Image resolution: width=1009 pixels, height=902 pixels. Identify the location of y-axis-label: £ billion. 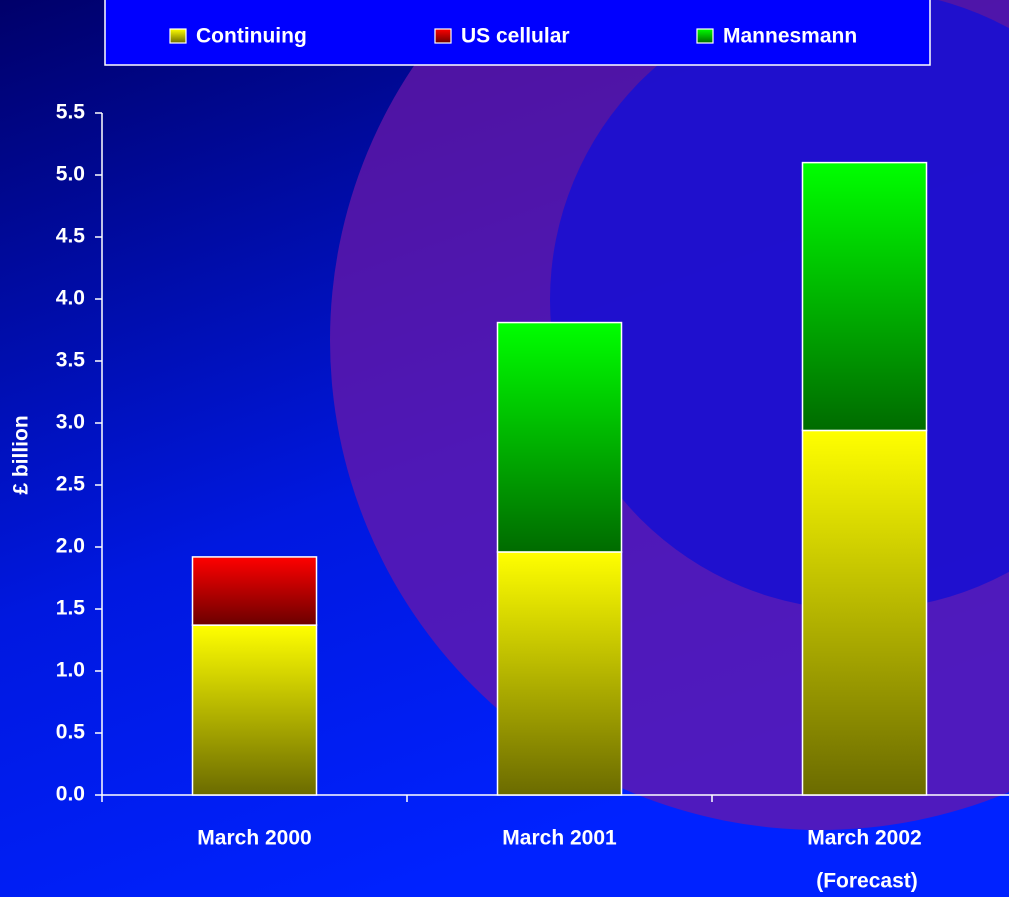
(21, 454).